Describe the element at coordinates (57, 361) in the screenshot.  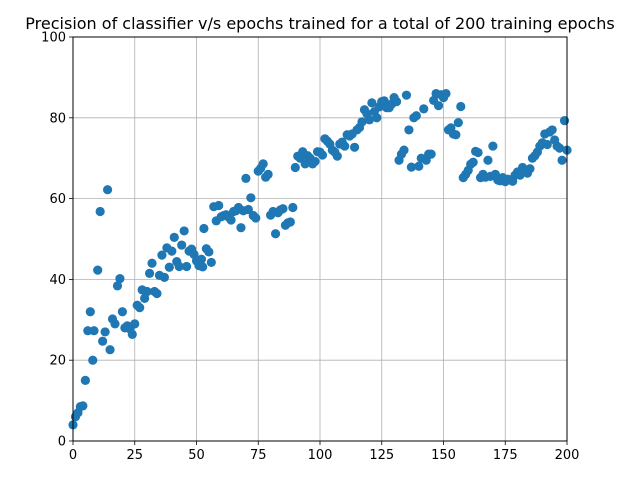
I see `y-tick-label: 20` at that location.